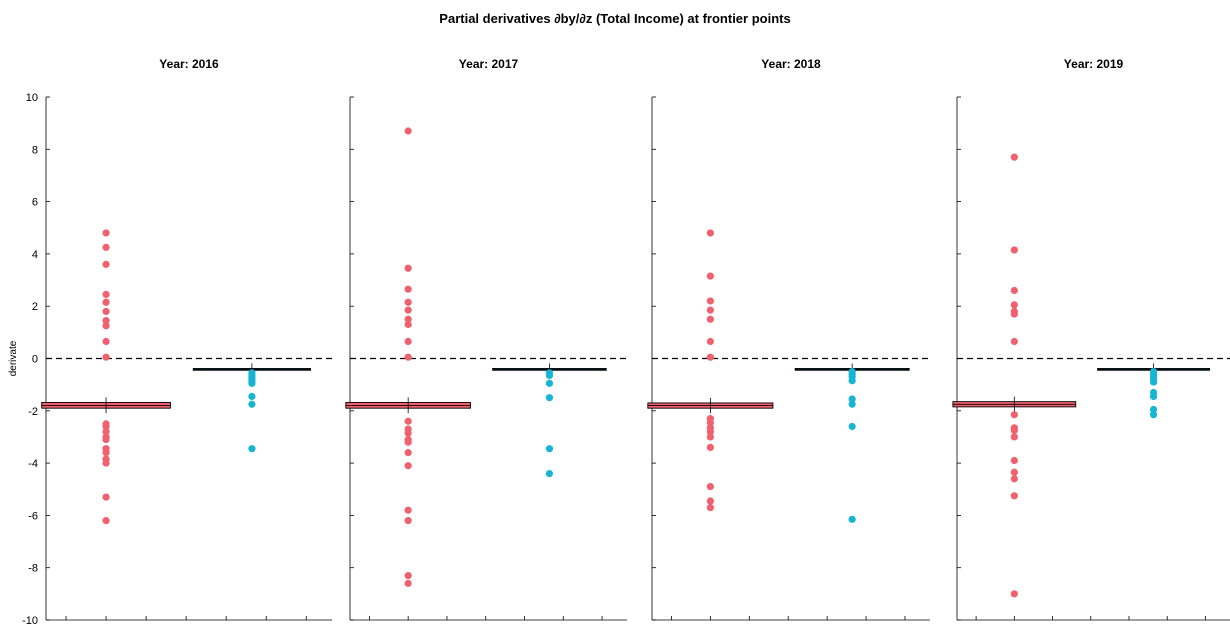 The image size is (1230, 628). I want to click on y-tick-label: 8, so click(35, 150).